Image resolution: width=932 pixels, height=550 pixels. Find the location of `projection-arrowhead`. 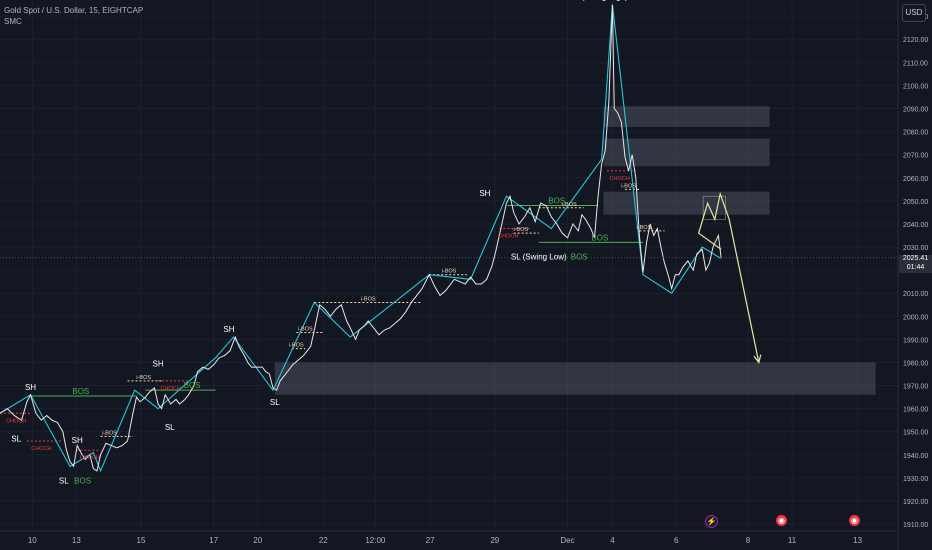

projection-arrowhead is located at coordinates (757, 359).